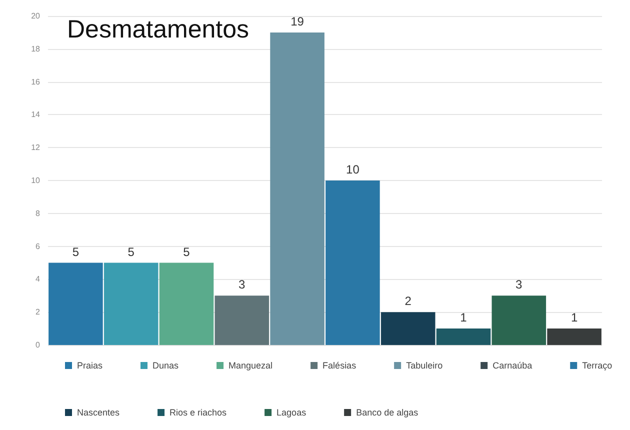  What do you see at coordinates (38, 312) in the screenshot?
I see `y-tick-label: 2` at bounding box center [38, 312].